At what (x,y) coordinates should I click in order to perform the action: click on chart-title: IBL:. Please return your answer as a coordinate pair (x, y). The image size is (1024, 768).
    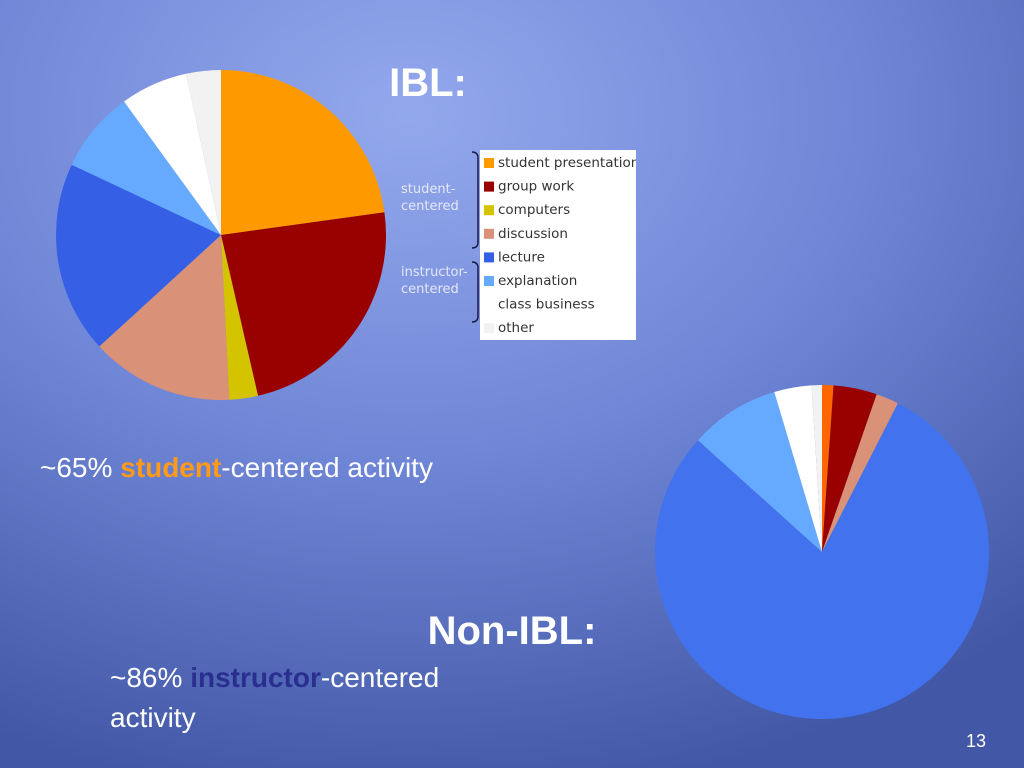
    Looking at the image, I should click on (428, 83).